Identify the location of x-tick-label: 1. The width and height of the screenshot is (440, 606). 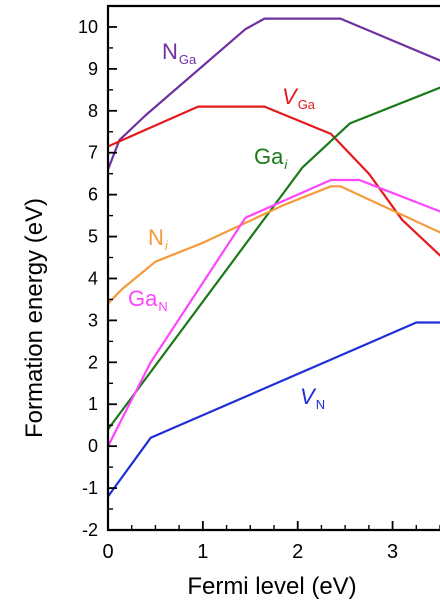
(202, 552).